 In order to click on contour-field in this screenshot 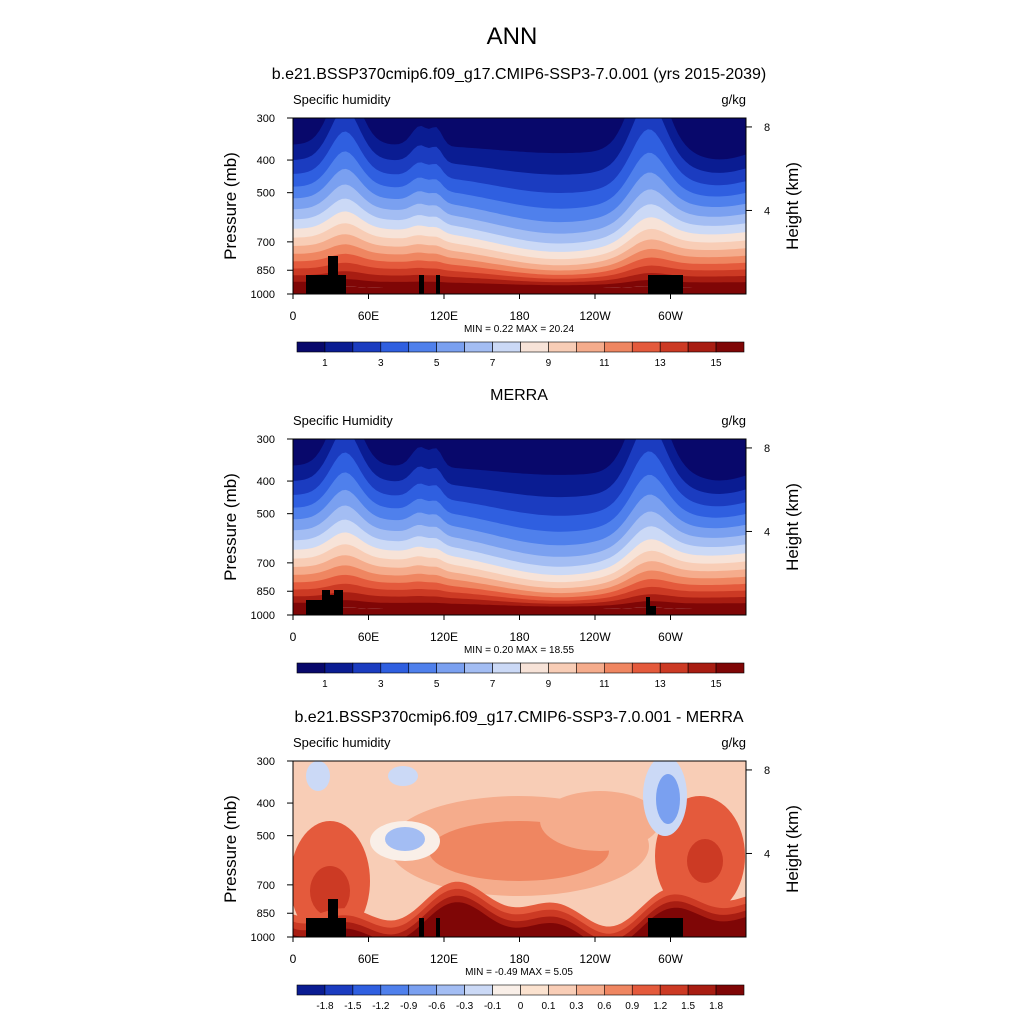, I will do `click(519, 206)`.